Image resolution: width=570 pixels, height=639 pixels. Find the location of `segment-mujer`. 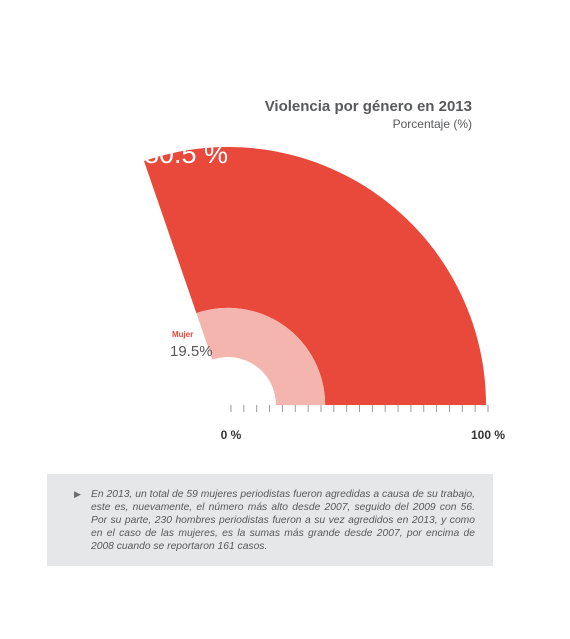

segment-mujer is located at coordinates (261, 356).